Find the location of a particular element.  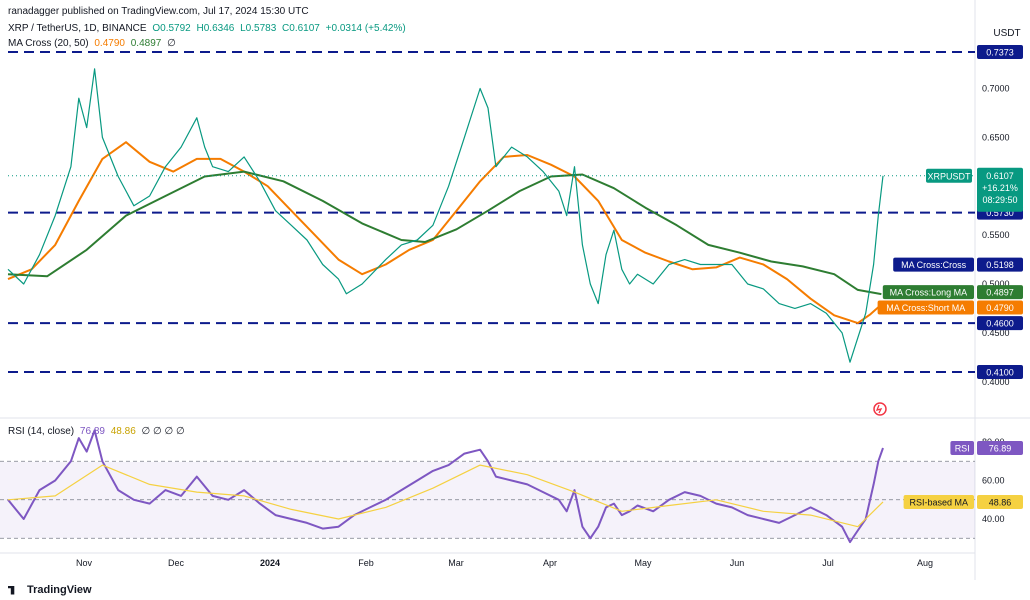

indicator-value-label: 0.4897 is located at coordinates (1000, 293).